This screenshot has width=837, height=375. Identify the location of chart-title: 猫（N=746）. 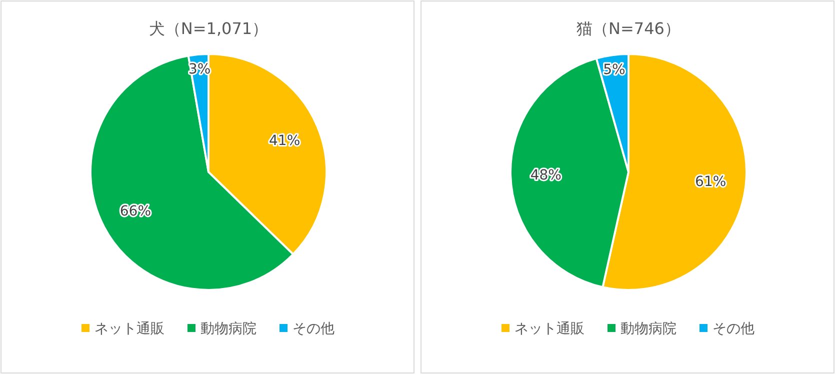
(628, 28).